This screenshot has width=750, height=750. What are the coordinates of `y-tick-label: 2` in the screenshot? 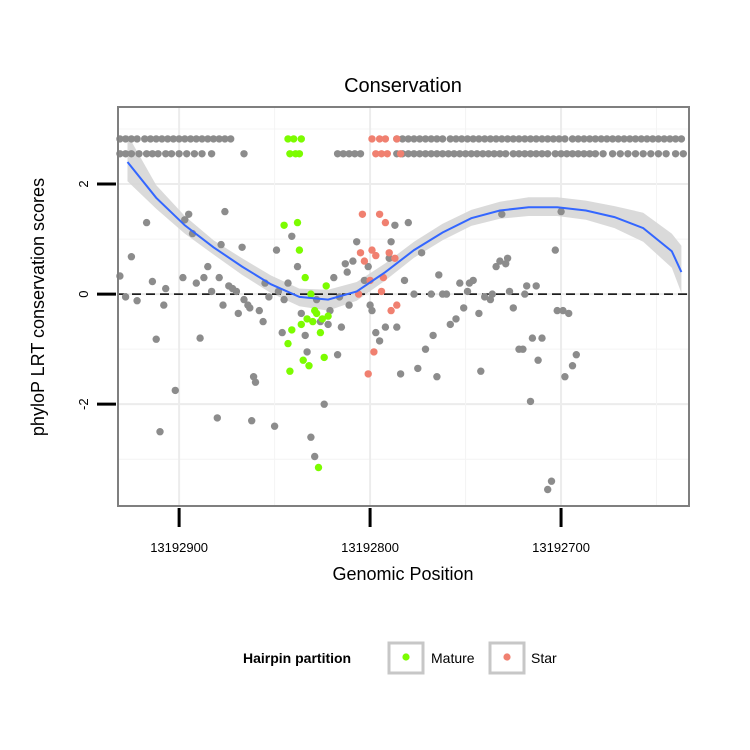 It's located at (83, 183).